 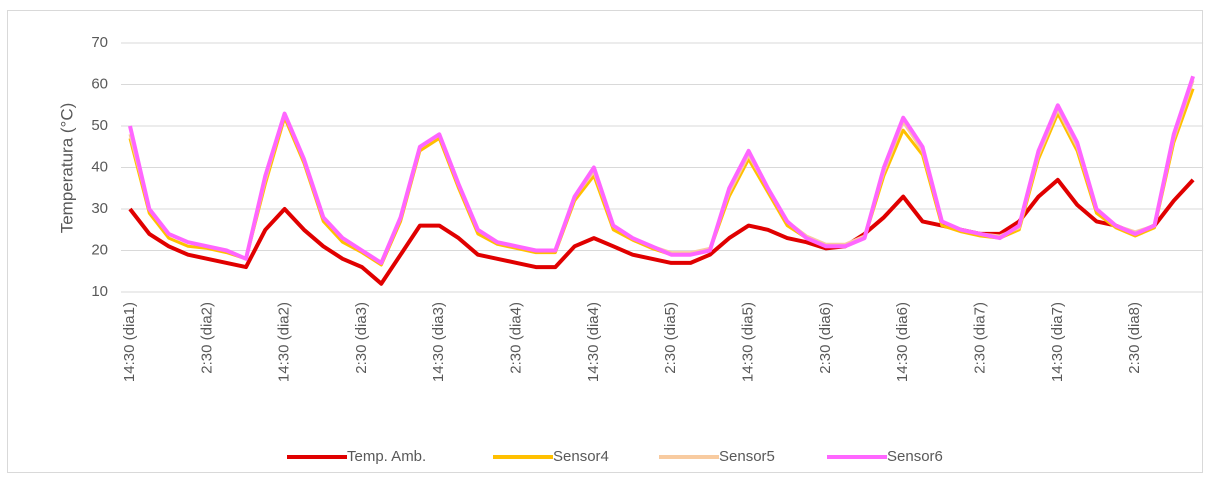 I want to click on x-tick-label: 2:30 (dia8), so click(x=1134, y=338).